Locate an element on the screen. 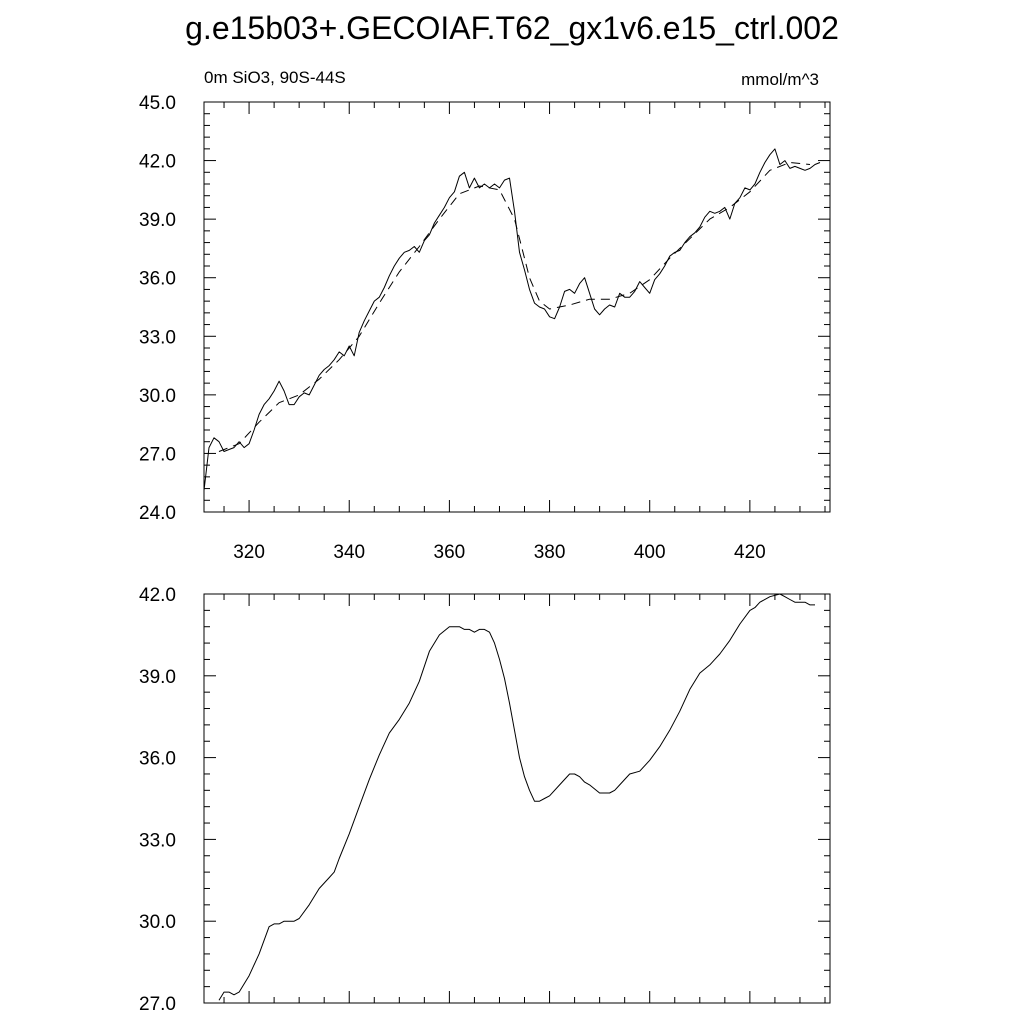 The image size is (1024, 1024). panel2-y-tick-label: 42.0 is located at coordinates (157, 595).